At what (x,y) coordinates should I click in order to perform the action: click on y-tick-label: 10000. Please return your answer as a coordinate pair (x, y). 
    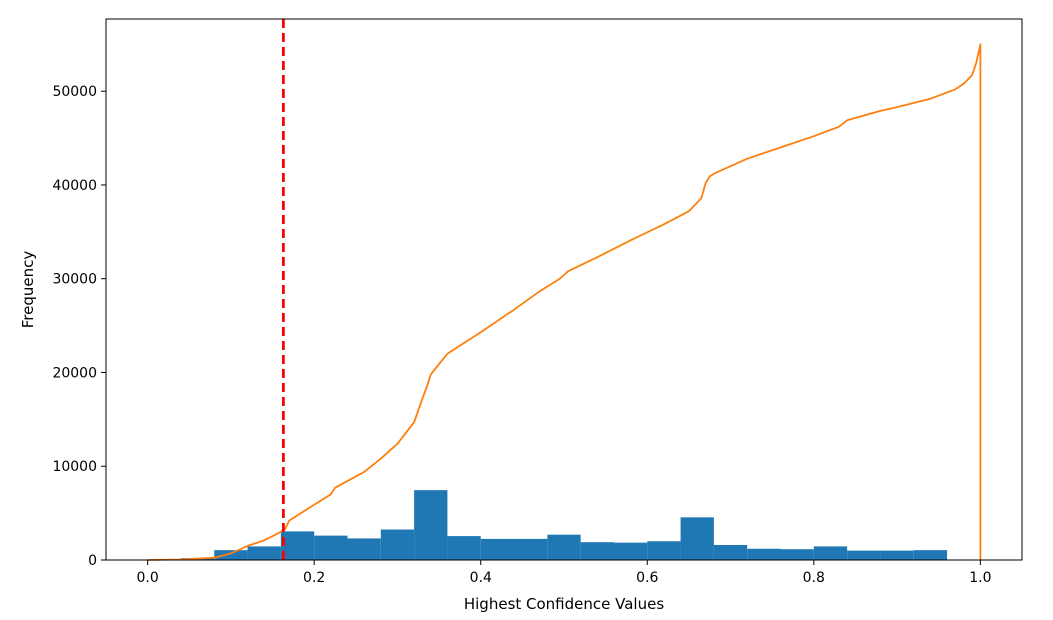
    Looking at the image, I should click on (74, 467).